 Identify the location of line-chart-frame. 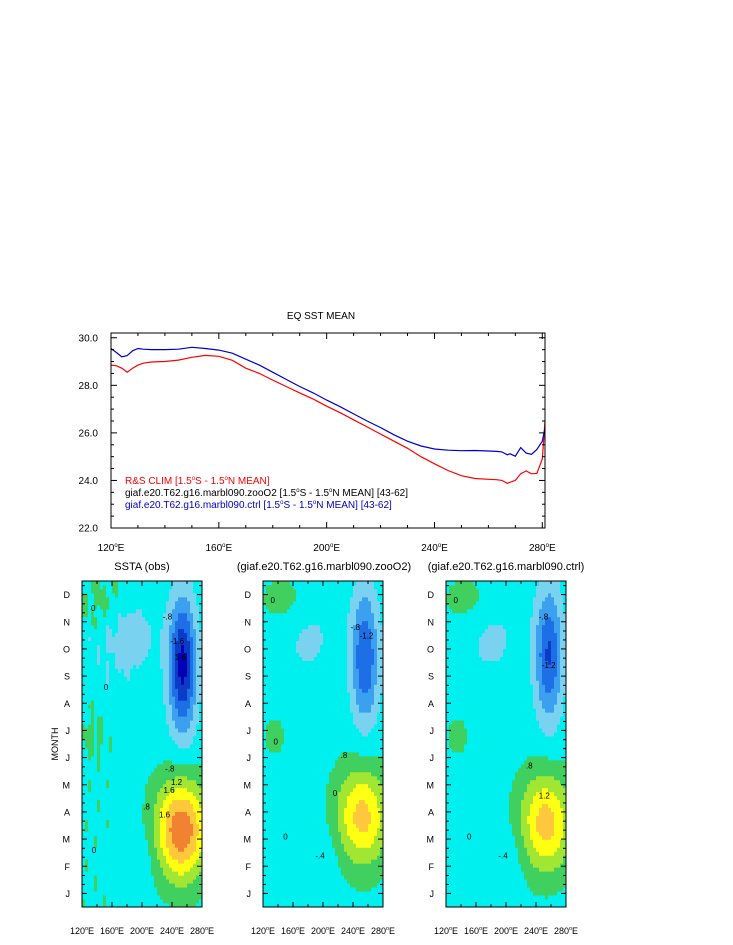
(328, 430).